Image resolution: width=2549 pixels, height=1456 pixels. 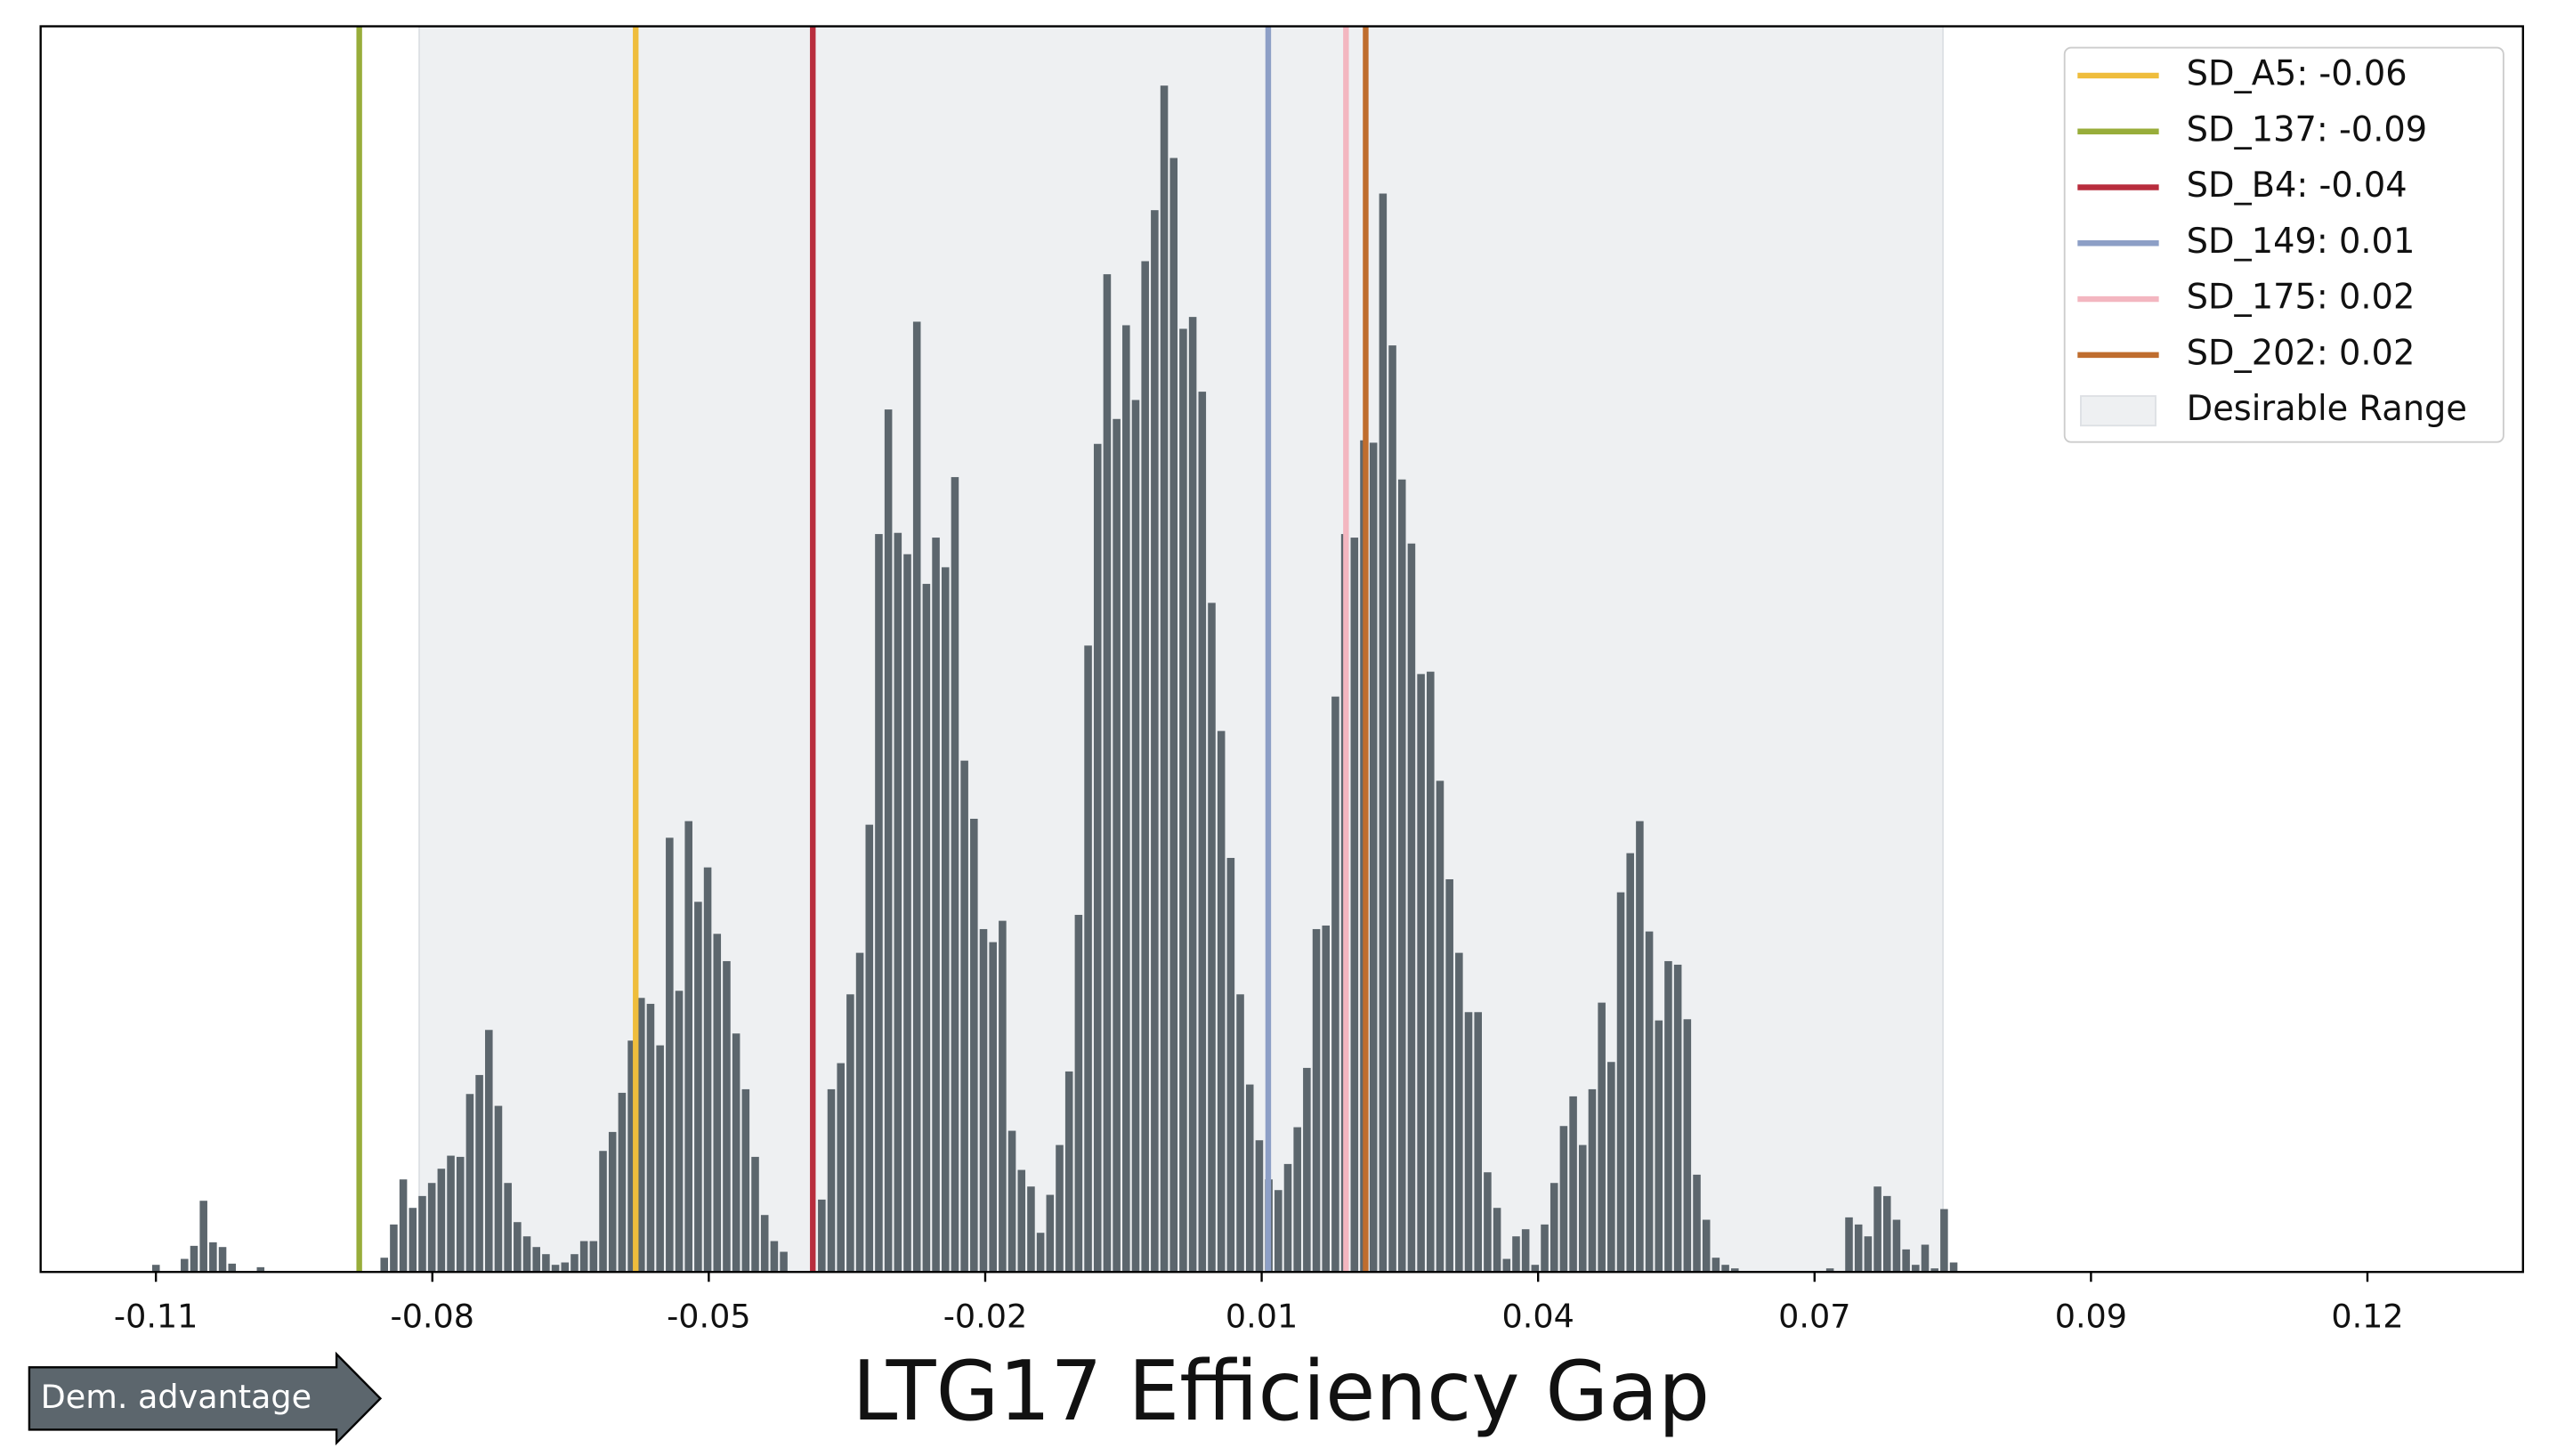 I want to click on x-tick-label: -0.05, so click(x=708, y=1316).